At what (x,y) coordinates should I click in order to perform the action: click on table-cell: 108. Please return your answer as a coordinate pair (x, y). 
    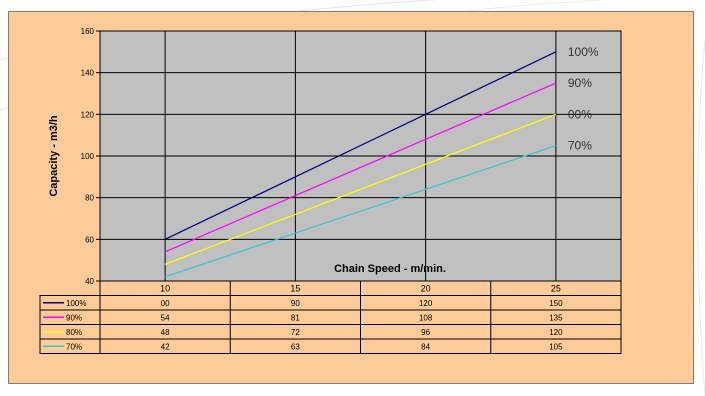
    Looking at the image, I should click on (426, 317).